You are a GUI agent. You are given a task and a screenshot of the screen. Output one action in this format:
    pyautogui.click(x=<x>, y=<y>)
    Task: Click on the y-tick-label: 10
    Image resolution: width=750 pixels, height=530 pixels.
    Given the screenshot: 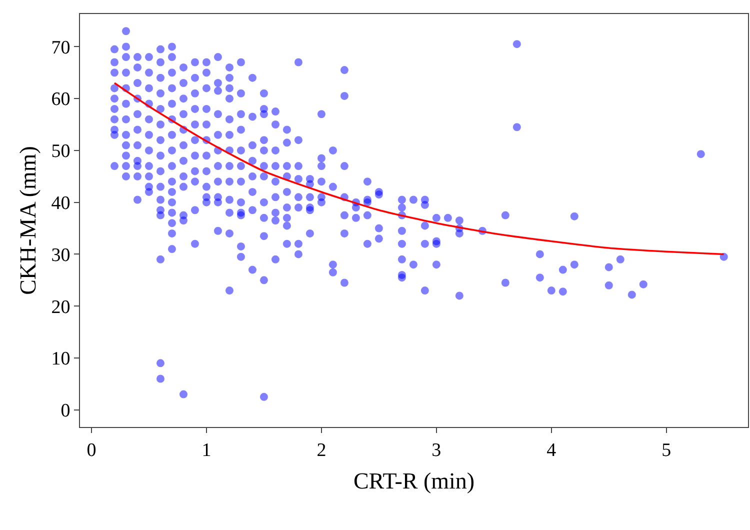 What is the action you would take?
    pyautogui.click(x=60, y=359)
    